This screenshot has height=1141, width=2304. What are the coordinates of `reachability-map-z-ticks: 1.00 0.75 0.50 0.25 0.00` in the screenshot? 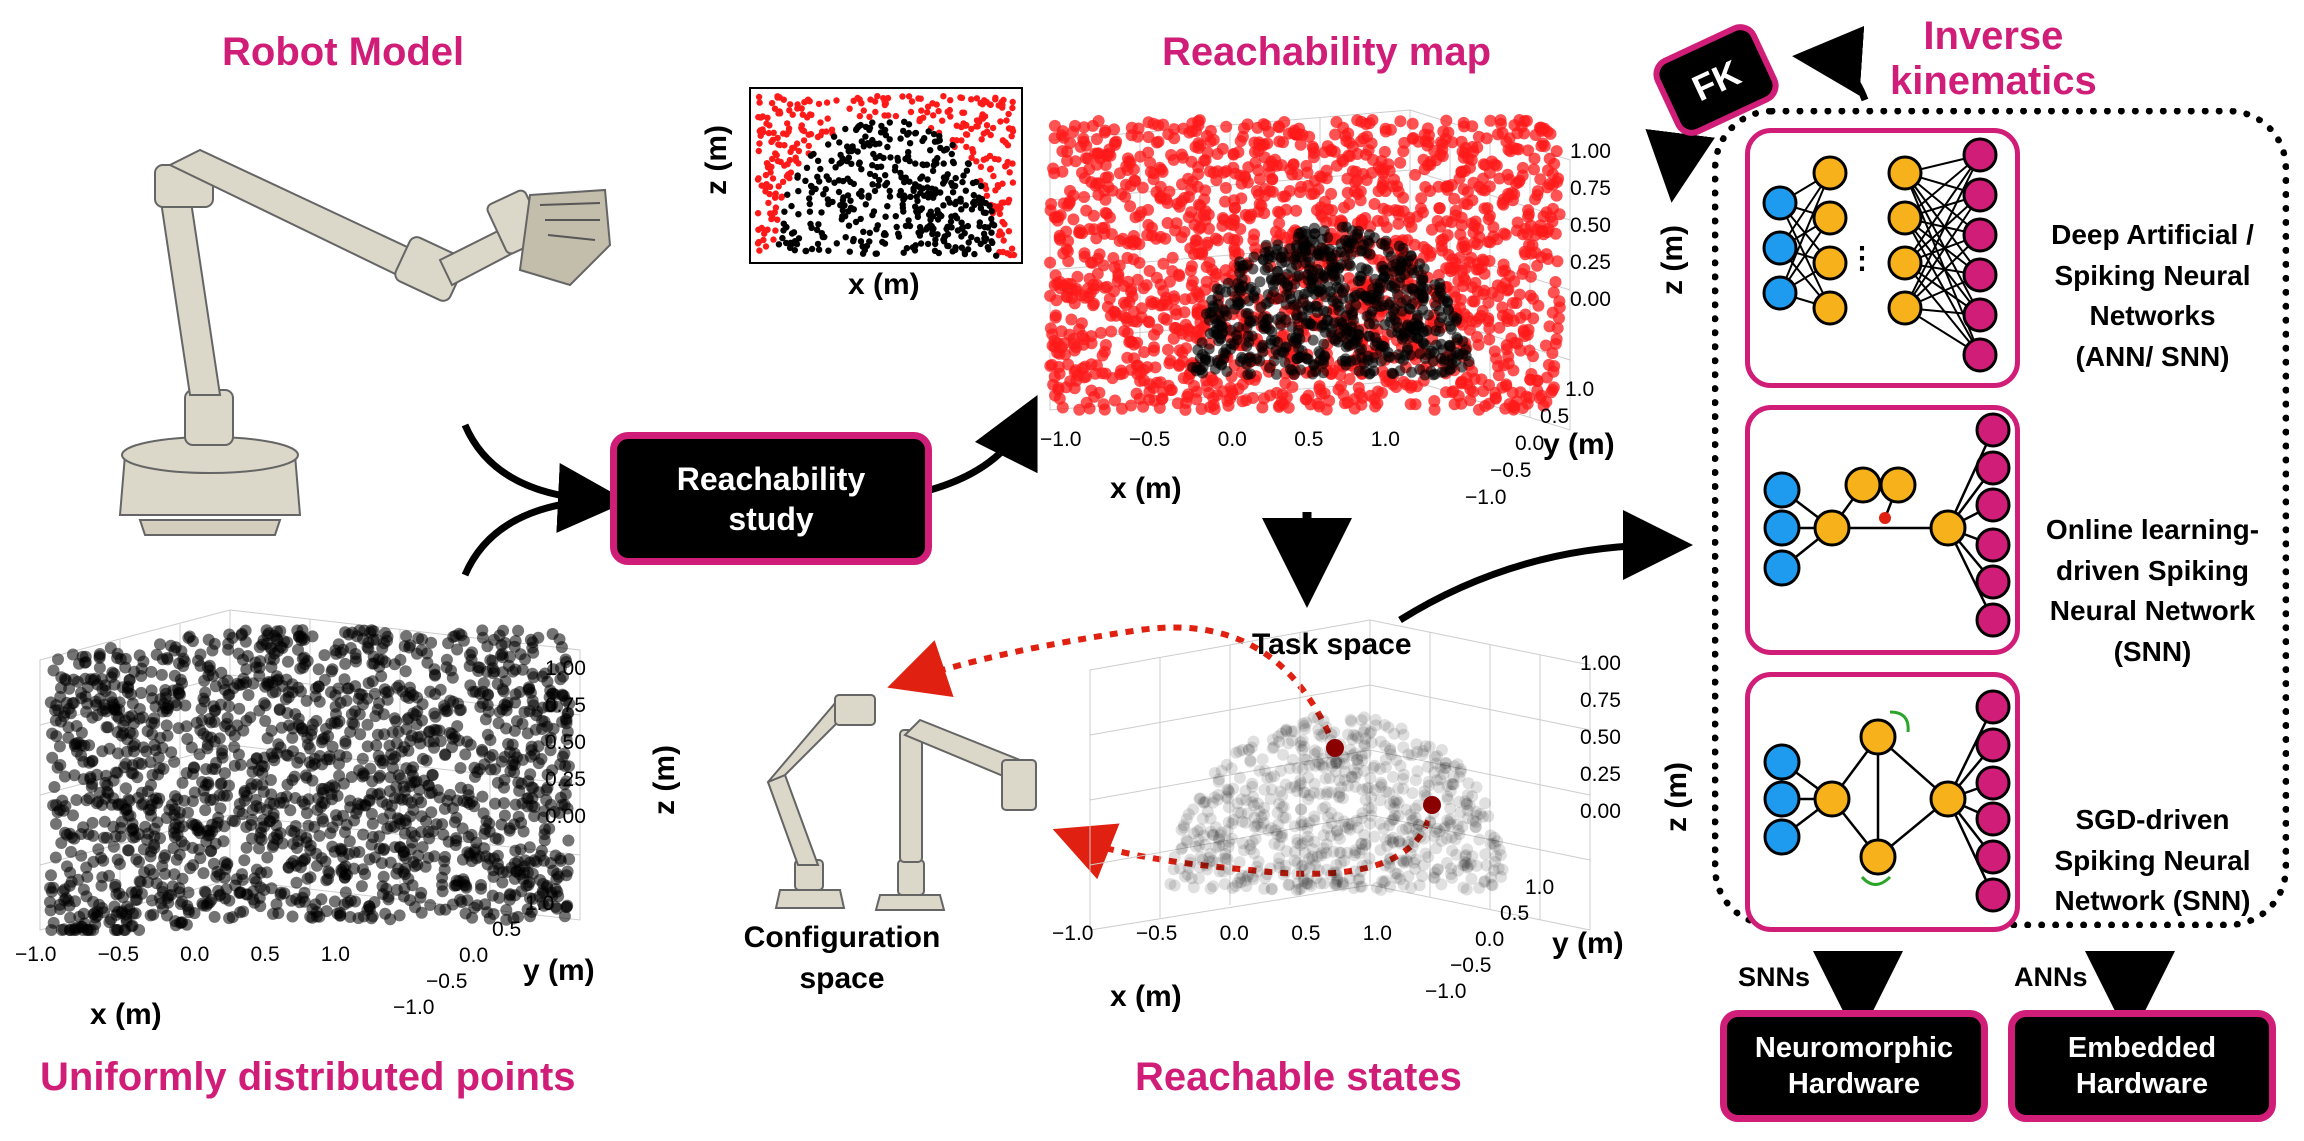 It's located at (1590, 226).